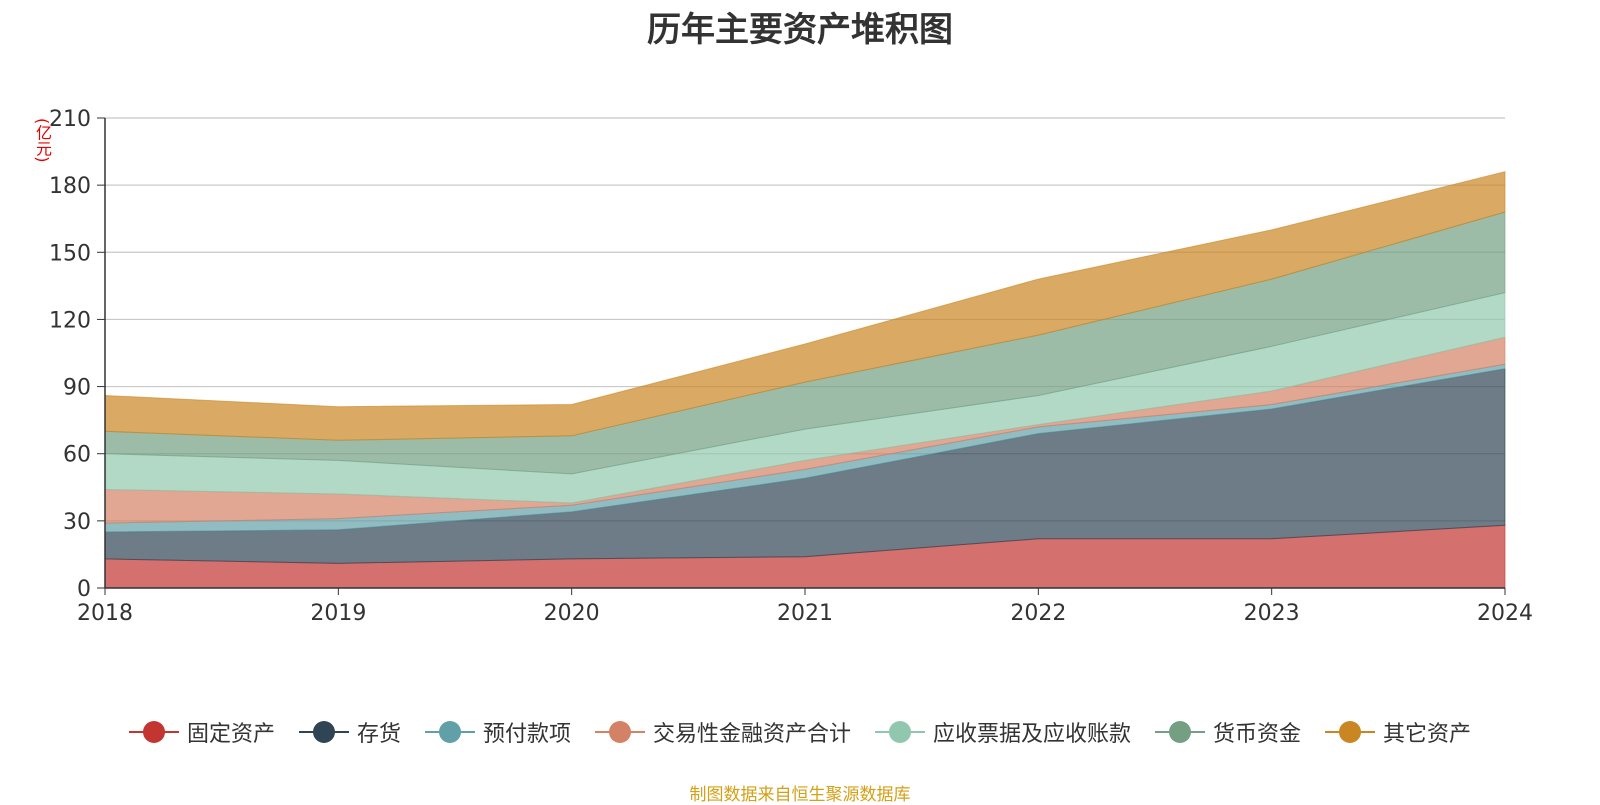 This screenshot has height=805, width=1600. What do you see at coordinates (70, 253) in the screenshot?
I see `y-tick-label: 150` at bounding box center [70, 253].